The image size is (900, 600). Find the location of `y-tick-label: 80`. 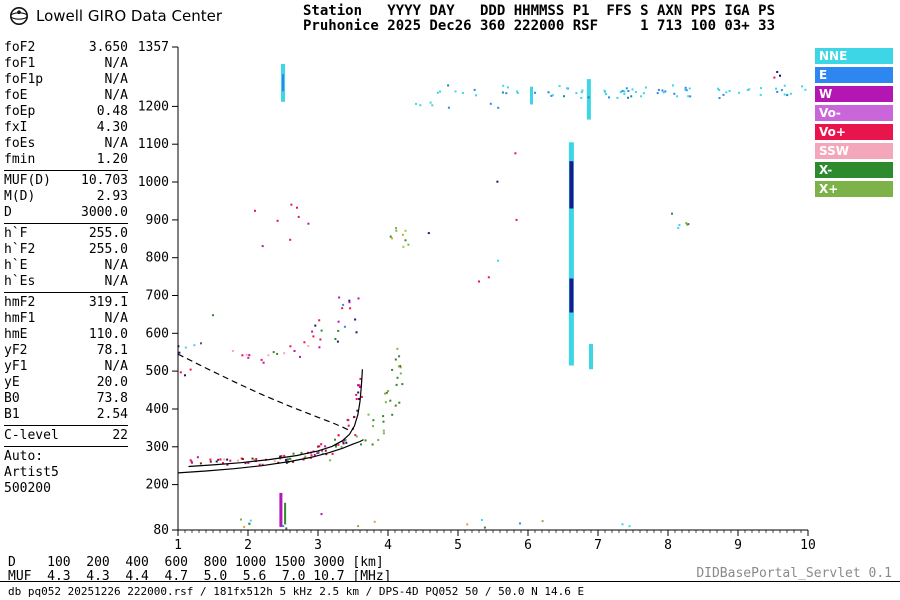

y-tick-label: 80 is located at coordinates (161, 530).